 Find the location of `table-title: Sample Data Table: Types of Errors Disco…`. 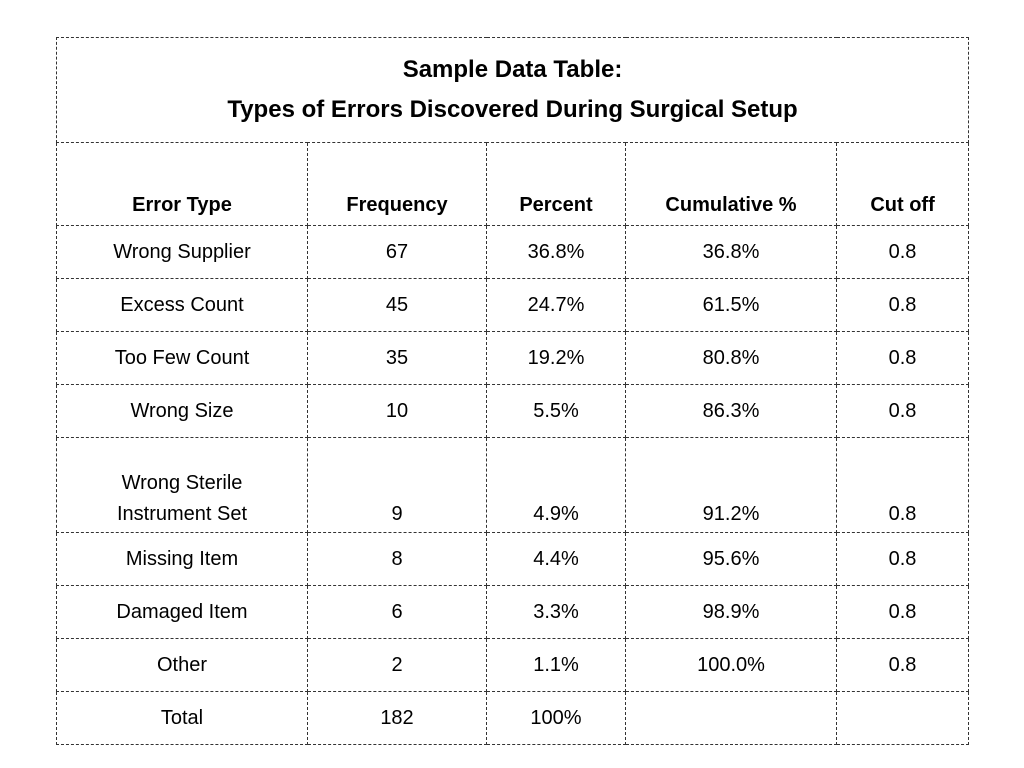

table-title: Sample Data Table: Types of Errors Disco… is located at coordinates (512, 90).